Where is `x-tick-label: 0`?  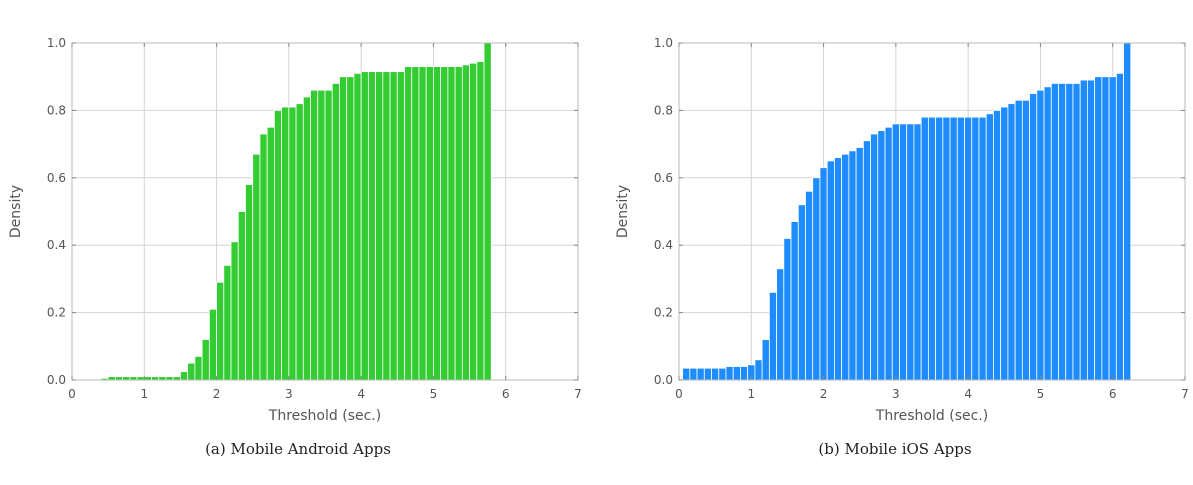 x-tick-label: 0 is located at coordinates (72, 394).